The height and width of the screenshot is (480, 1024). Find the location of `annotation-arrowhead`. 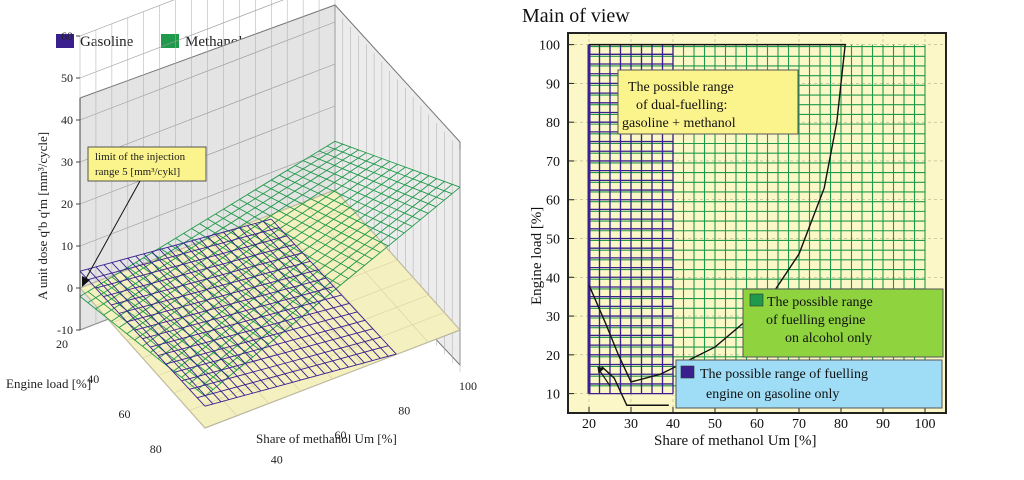

annotation-arrowhead is located at coordinates (86, 281).